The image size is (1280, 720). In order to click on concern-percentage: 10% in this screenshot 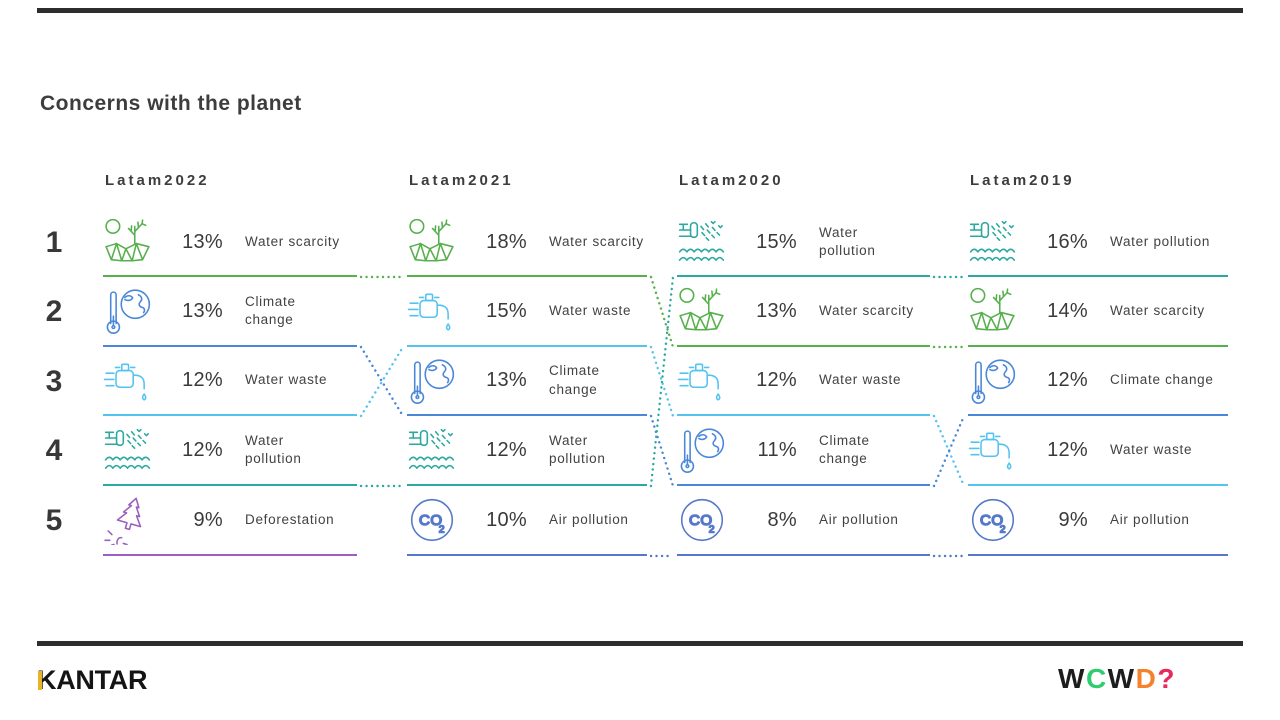, I will do `click(506, 519)`.